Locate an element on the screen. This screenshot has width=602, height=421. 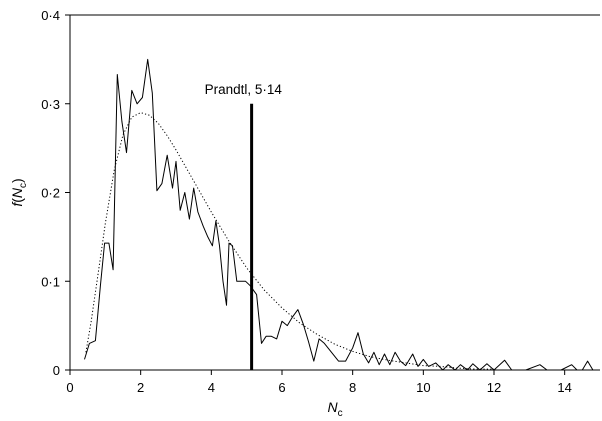
y-tick-label: 0·1 is located at coordinates (50, 281).